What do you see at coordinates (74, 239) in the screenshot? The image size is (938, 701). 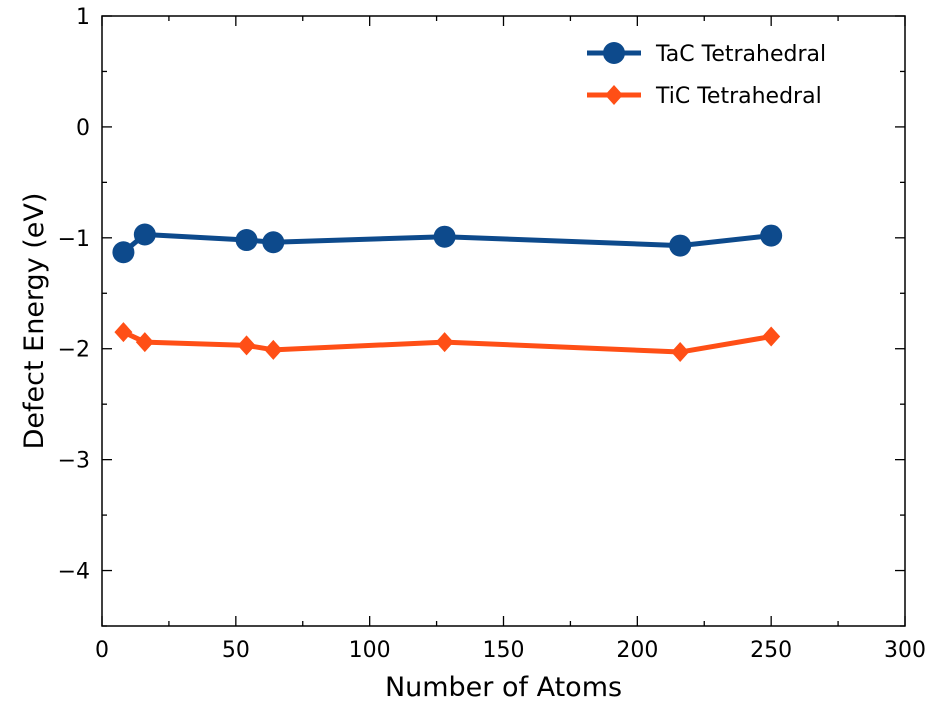 I see `y-tick-label: −1` at bounding box center [74, 239].